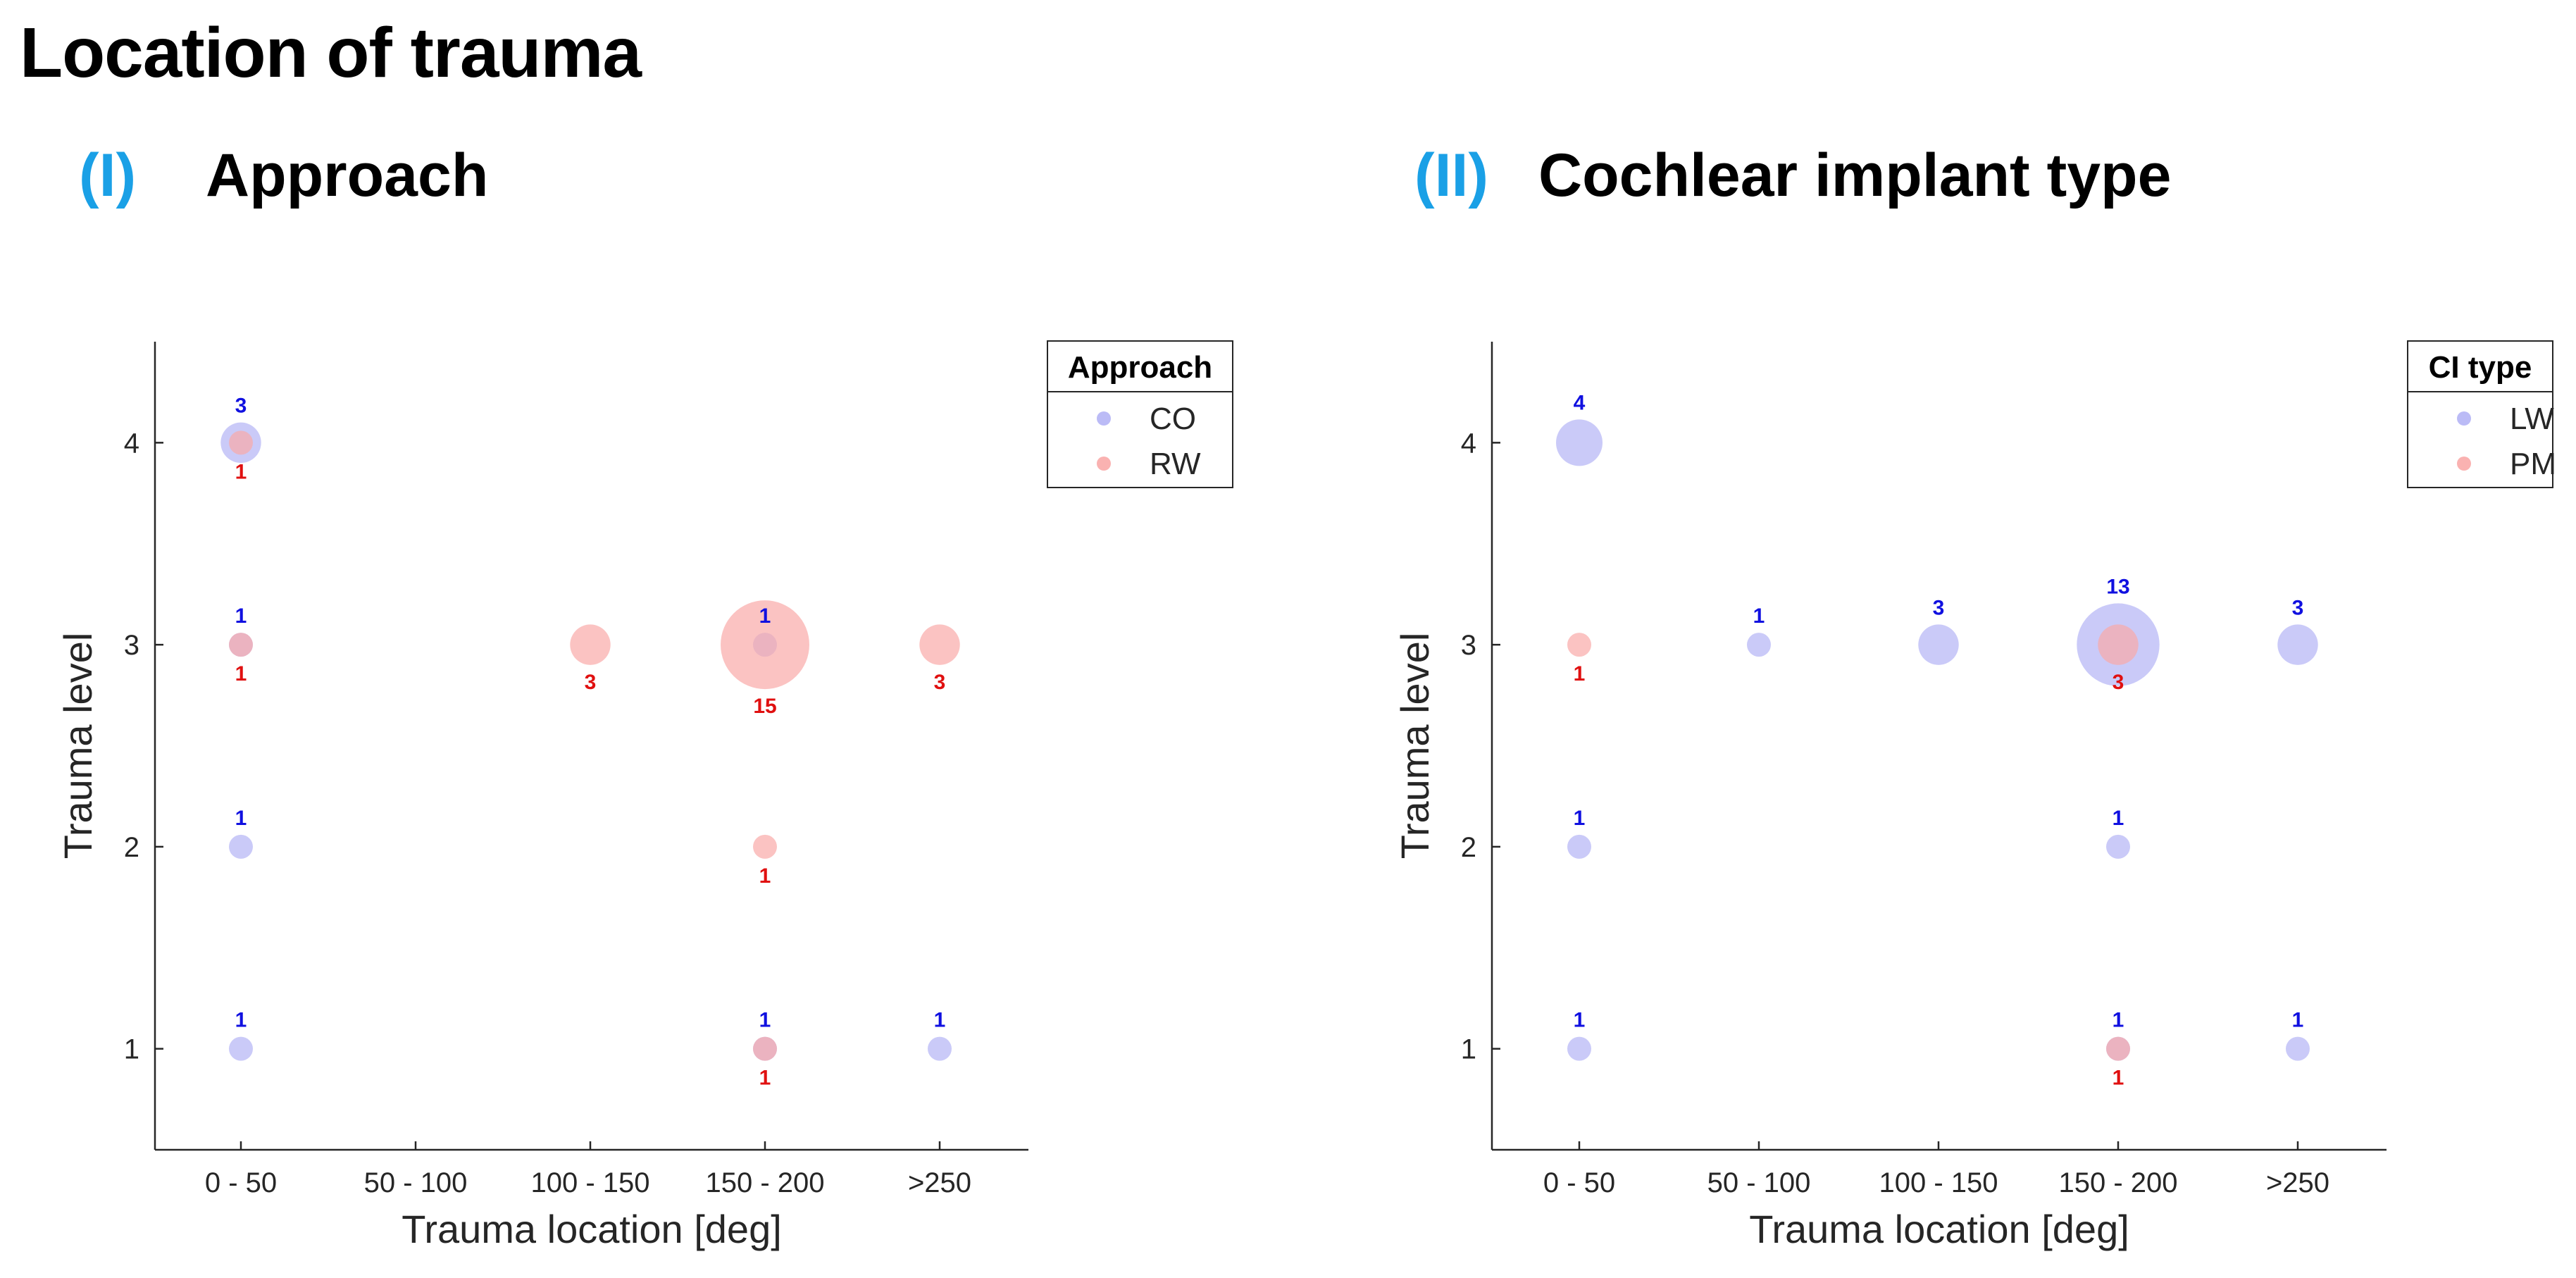  I want to click on count-label-co: 3, so click(241, 407).